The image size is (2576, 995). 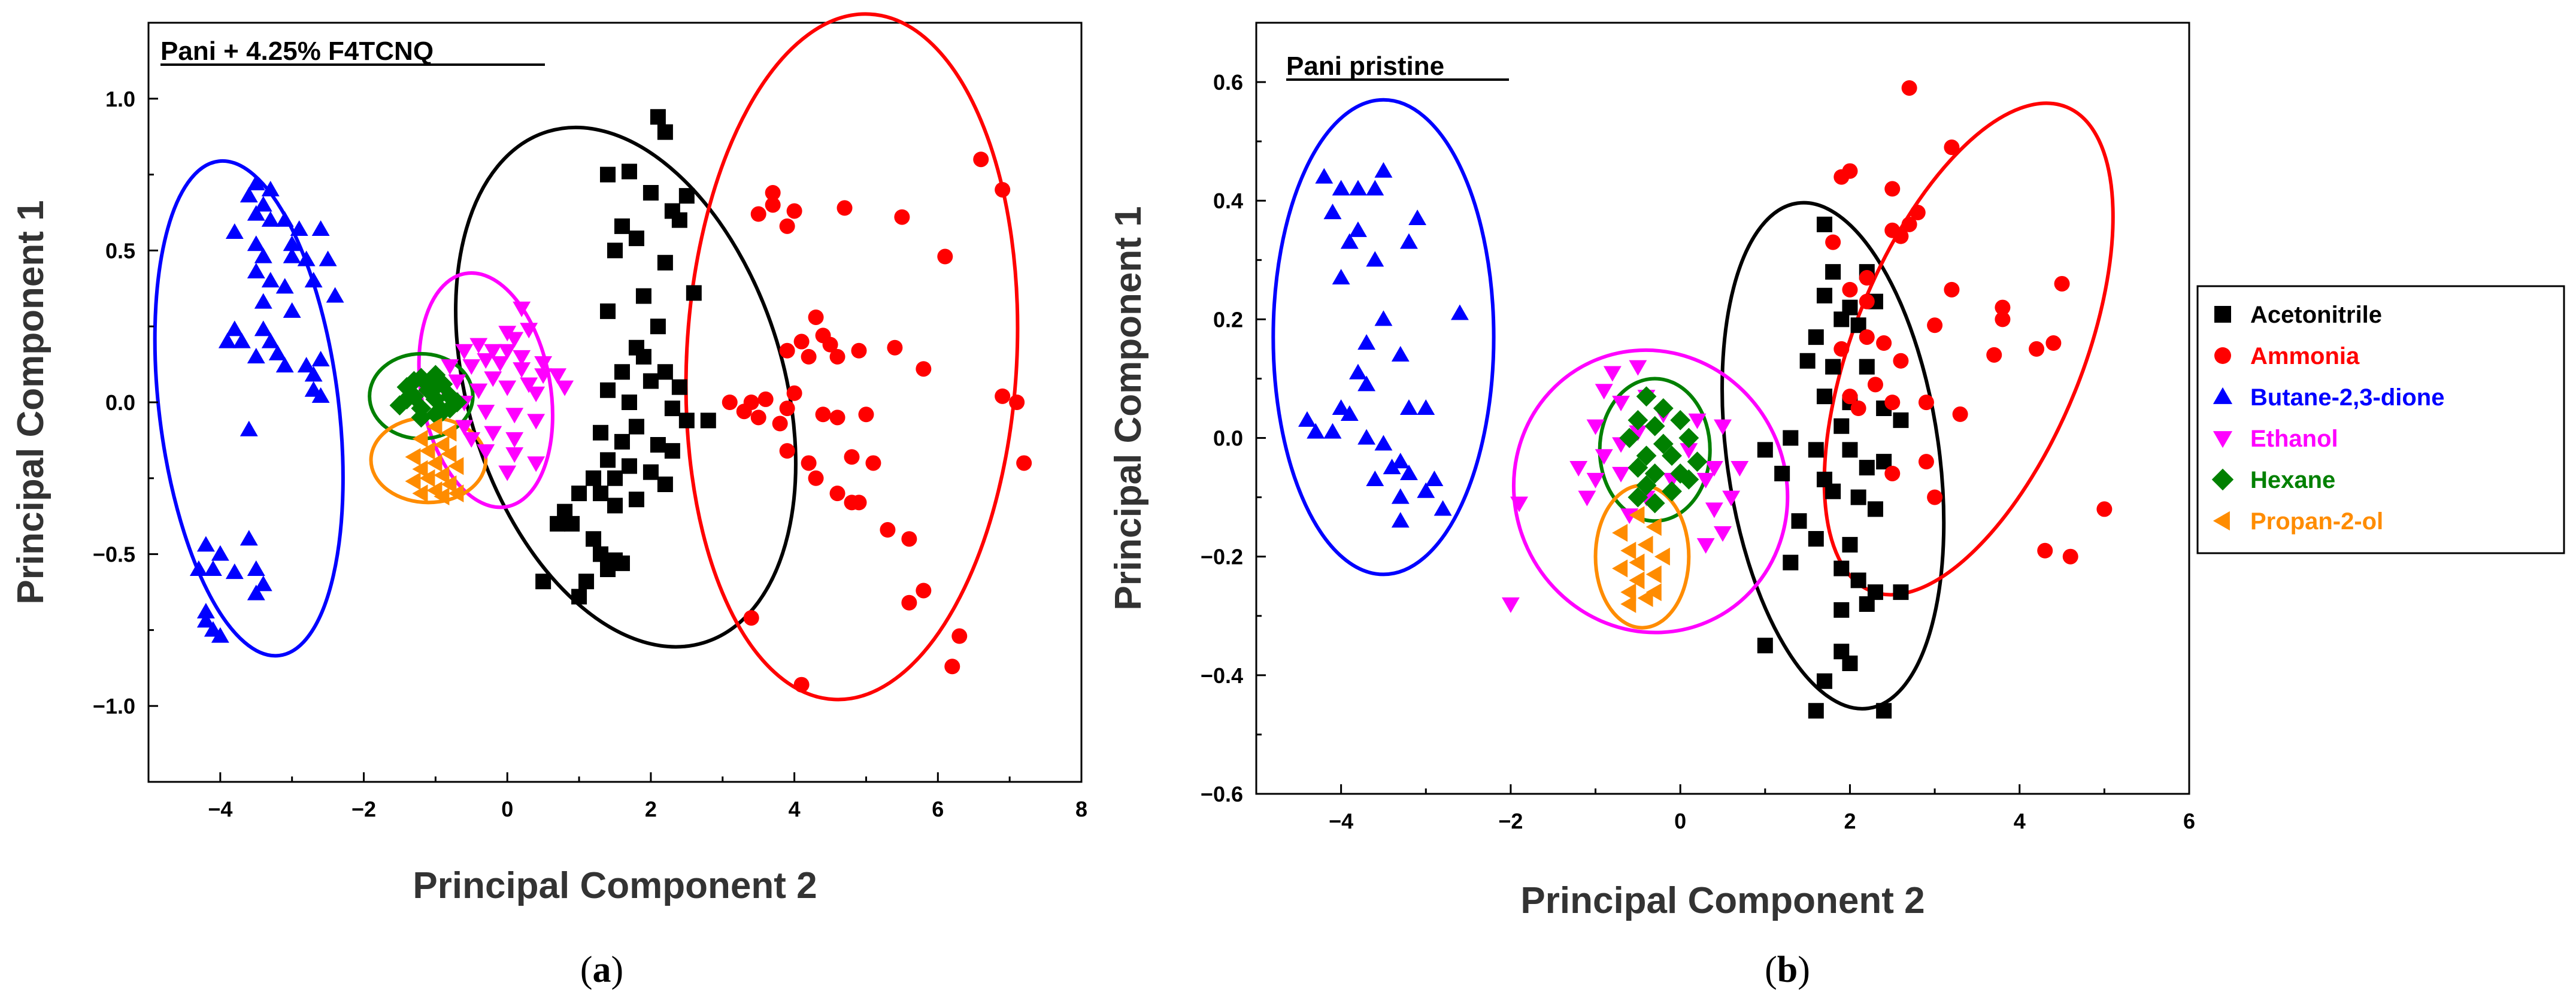 What do you see at coordinates (1383, 345) in the screenshot?
I see `series-butane-2-3-dione` at bounding box center [1383, 345].